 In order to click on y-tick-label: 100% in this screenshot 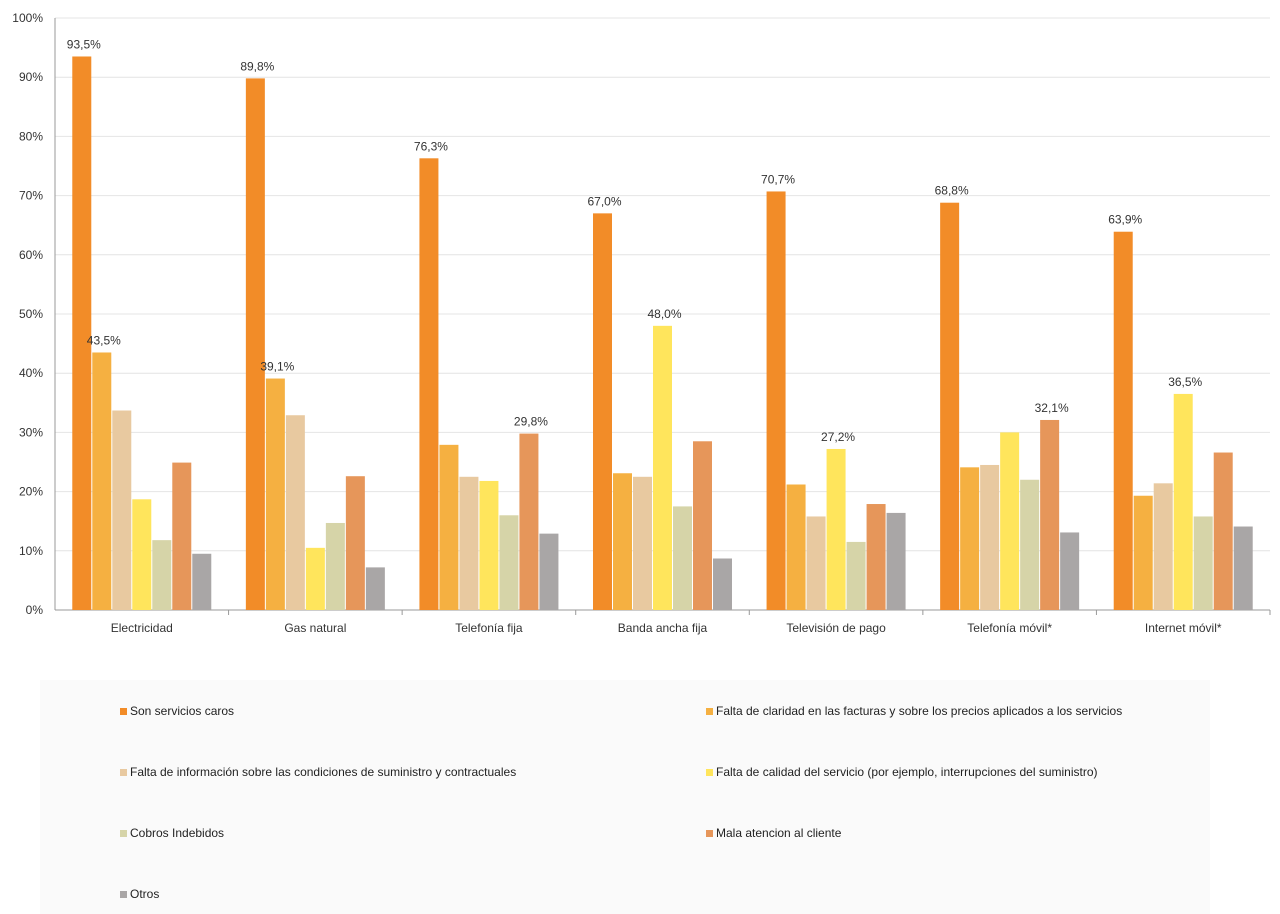, I will do `click(27, 18)`.